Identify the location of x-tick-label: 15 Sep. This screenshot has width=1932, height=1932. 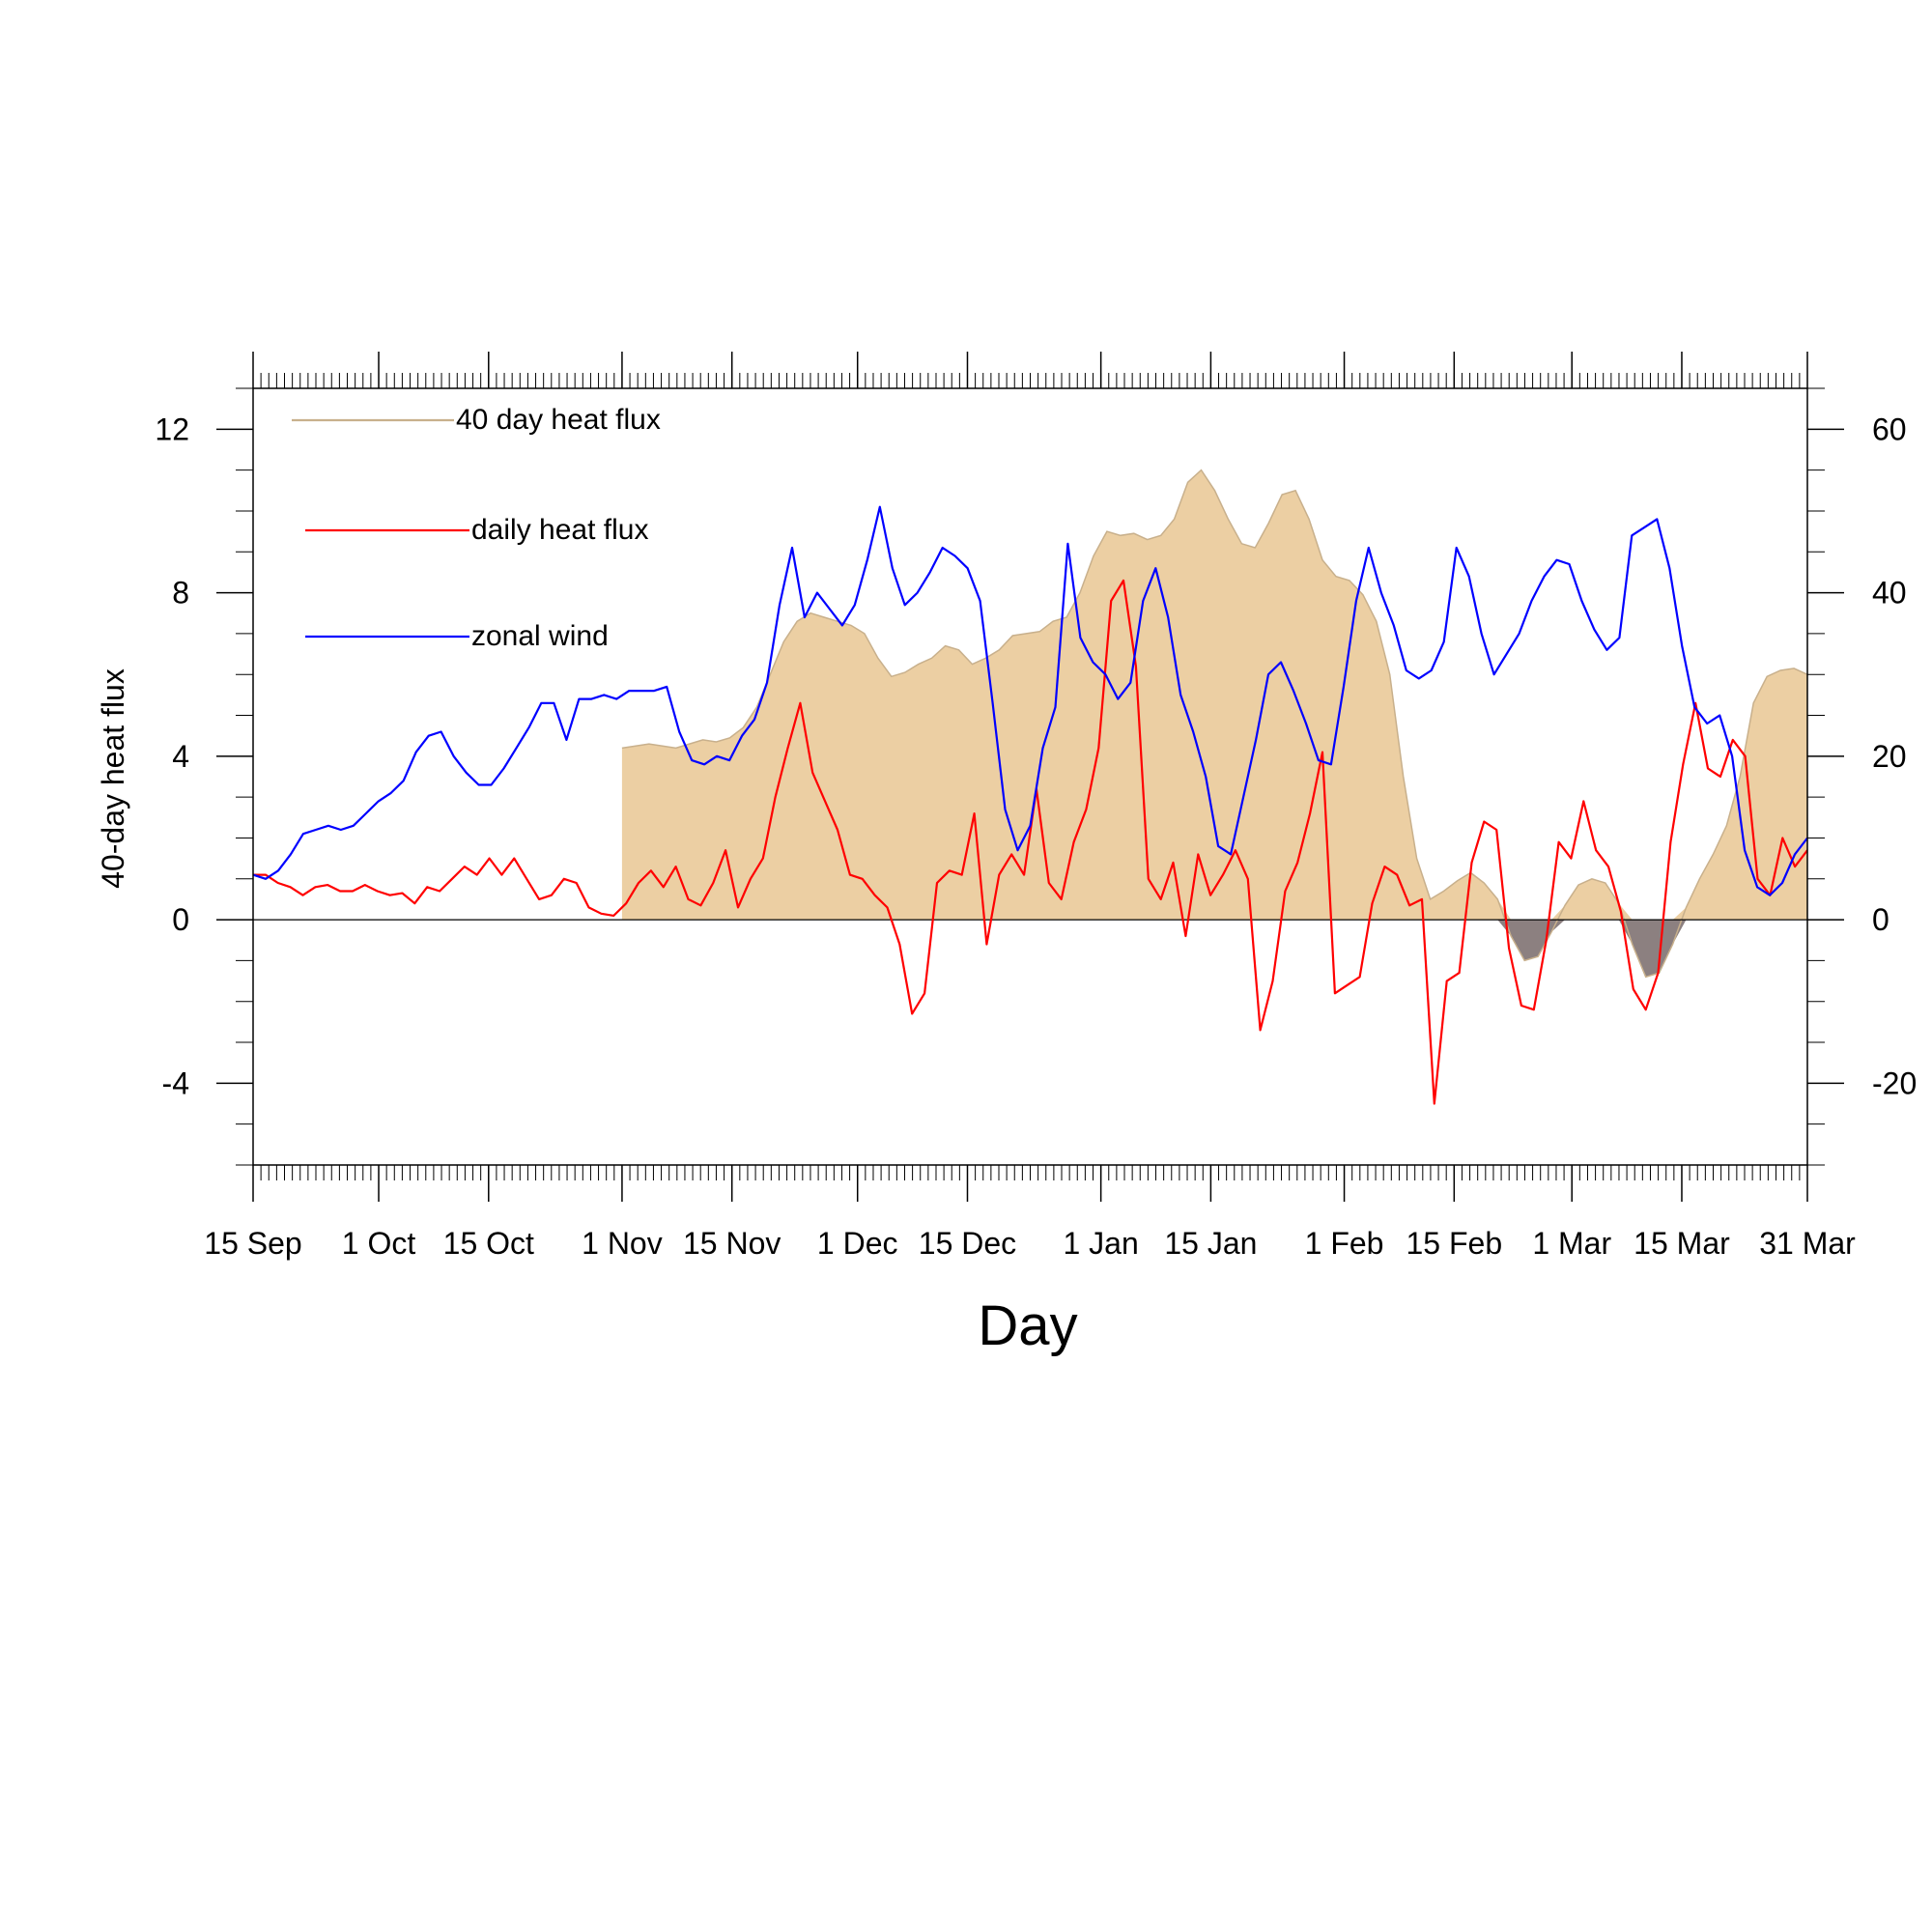
(252, 1243).